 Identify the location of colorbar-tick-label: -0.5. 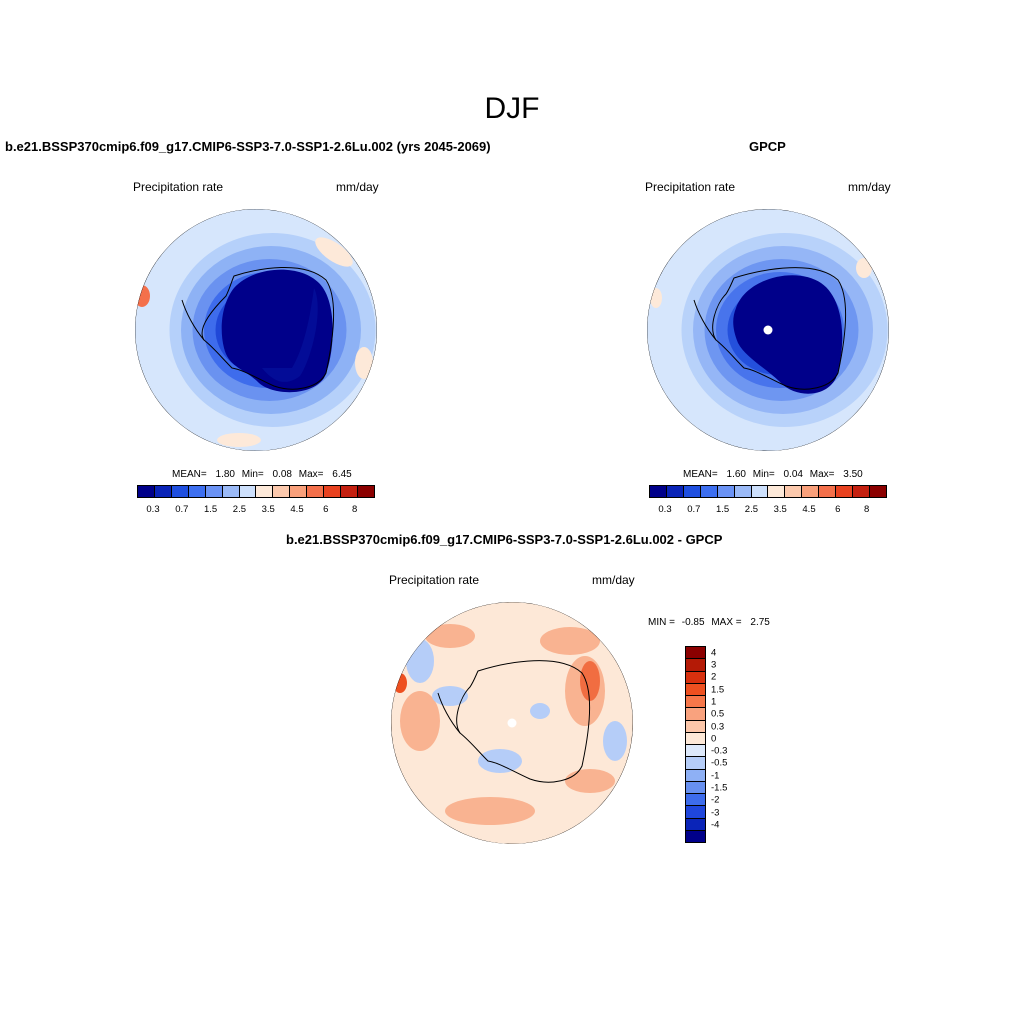
(719, 763).